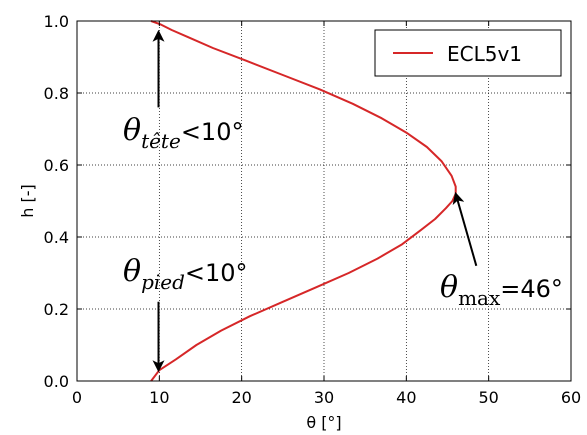 The height and width of the screenshot is (435, 587). What do you see at coordinates (323, 422) in the screenshot?
I see `x-axis-label: θ [°]` at bounding box center [323, 422].